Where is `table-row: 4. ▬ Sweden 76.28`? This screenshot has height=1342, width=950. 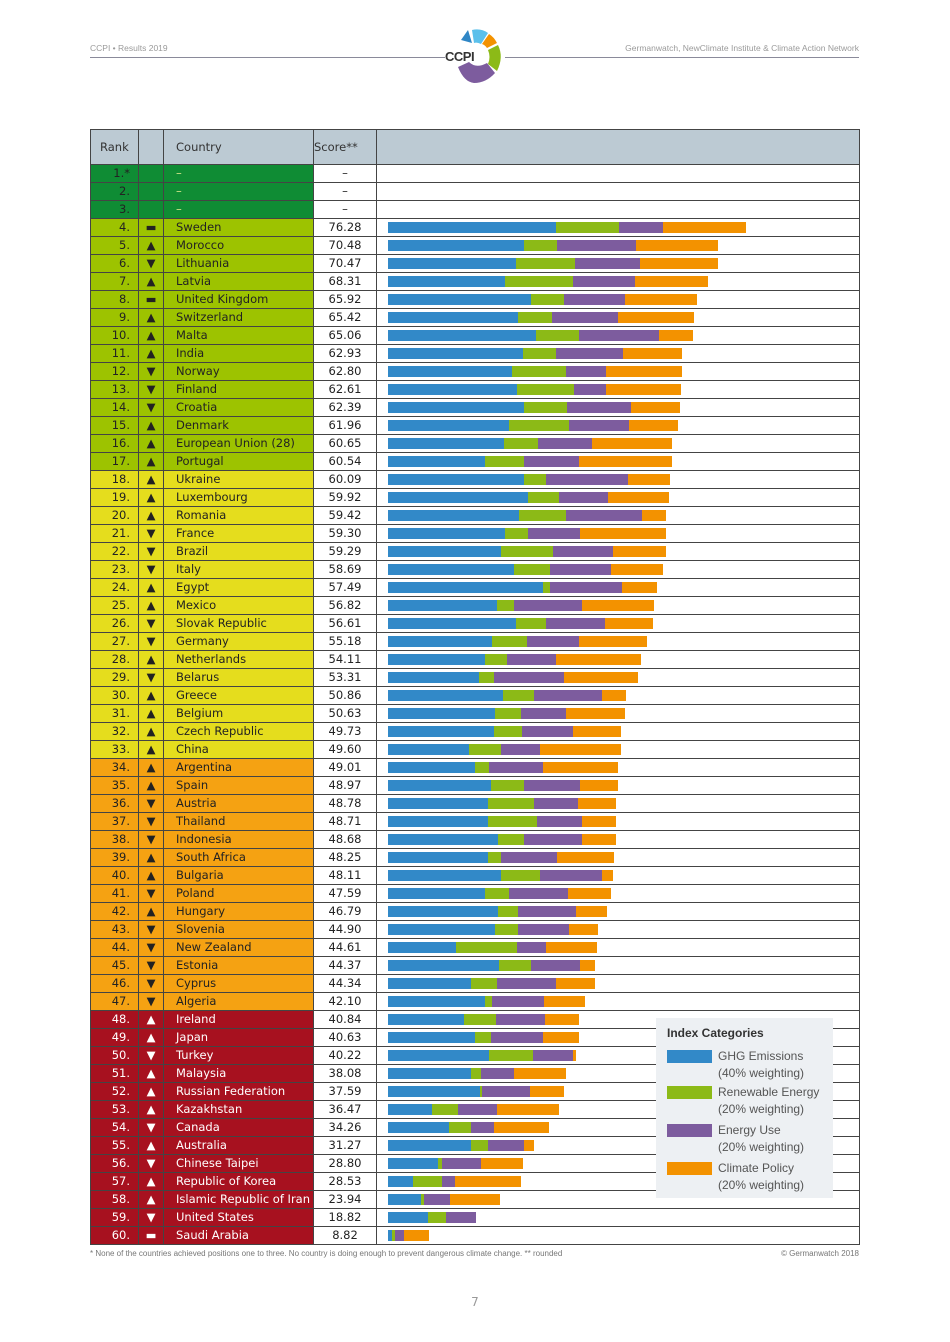
table-row: 4. ▬ Sweden 76.28 is located at coordinates (475, 227).